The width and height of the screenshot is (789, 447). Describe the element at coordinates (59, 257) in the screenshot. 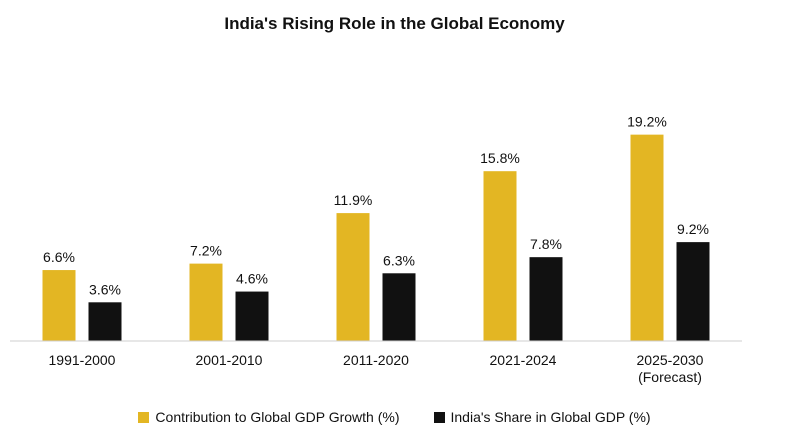

I see `data-label-contribution-0: 6.6%` at that location.